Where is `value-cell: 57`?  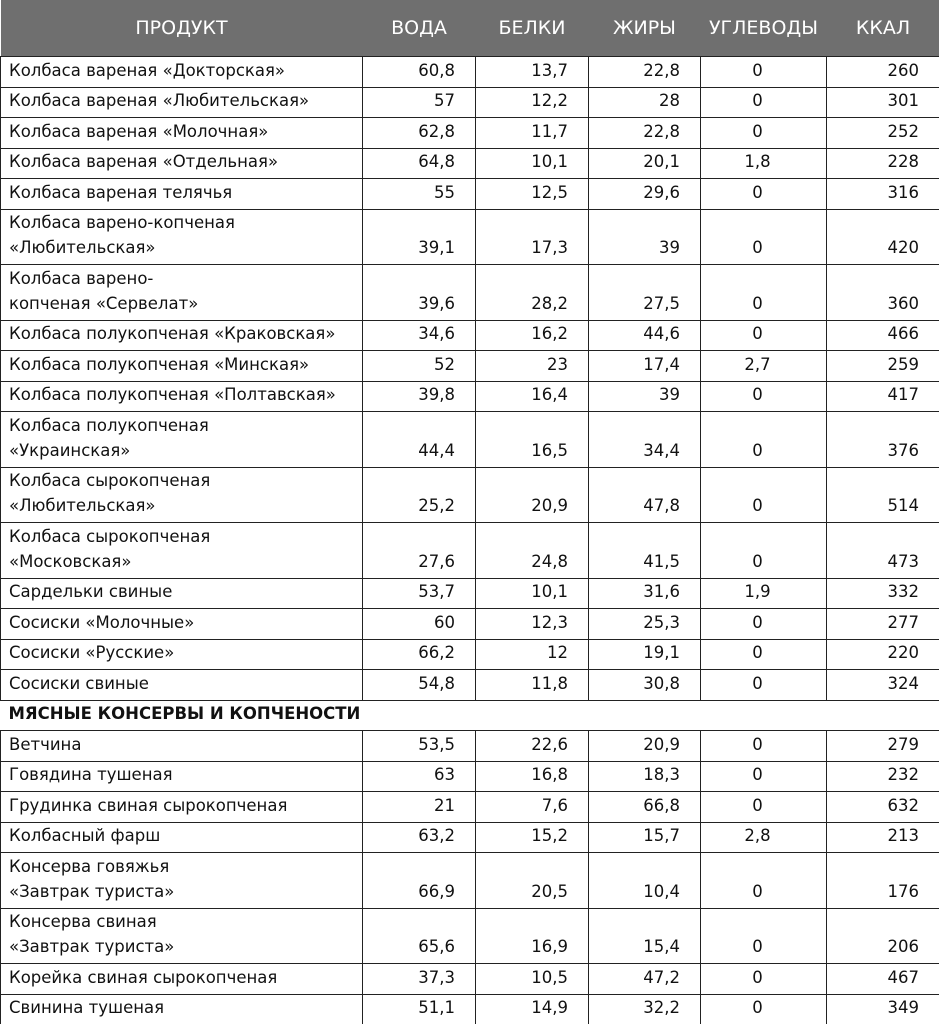 value-cell: 57 is located at coordinates (419, 102).